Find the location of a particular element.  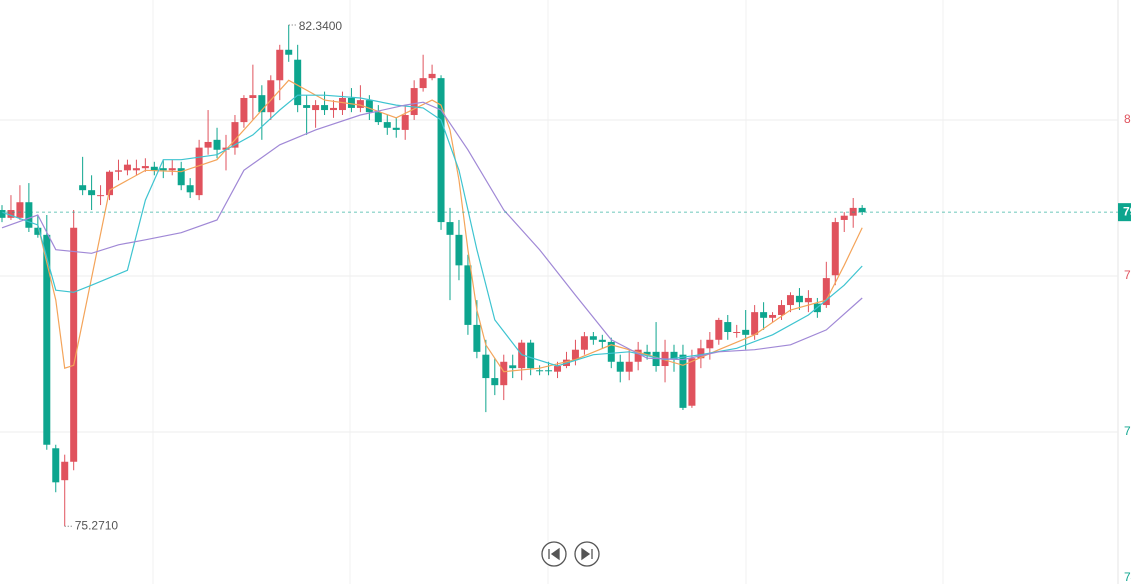

previous-icon is located at coordinates (554, 554).